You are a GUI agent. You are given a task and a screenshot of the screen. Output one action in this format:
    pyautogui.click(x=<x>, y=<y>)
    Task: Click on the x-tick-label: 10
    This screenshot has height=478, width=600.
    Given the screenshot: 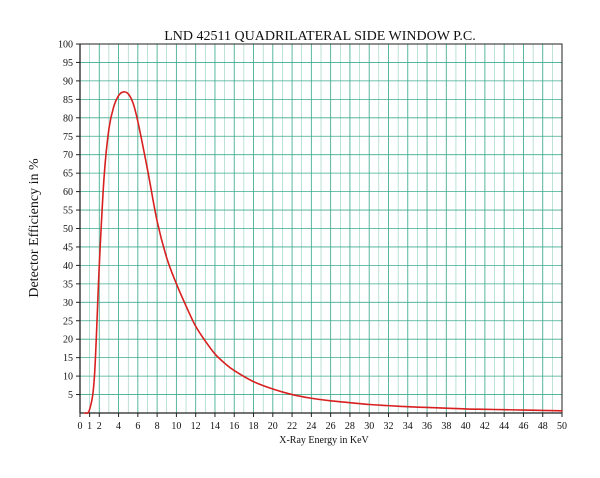 What is the action you would take?
    pyautogui.click(x=176, y=426)
    